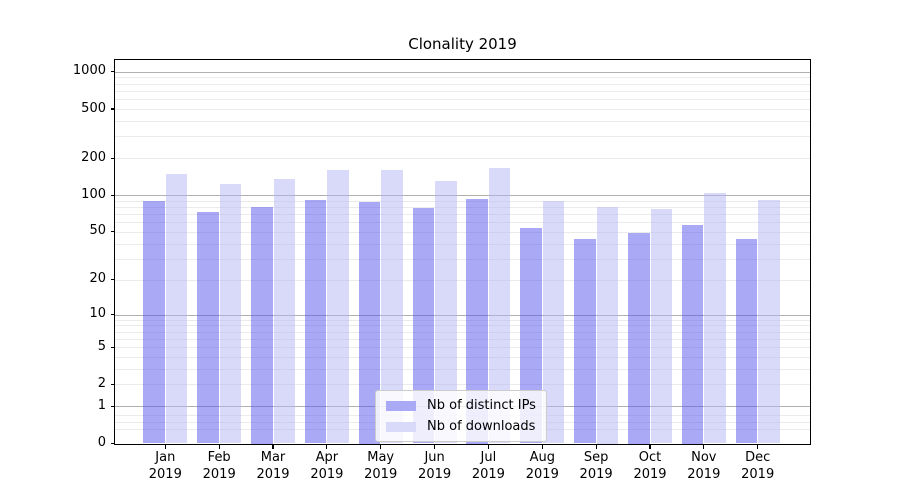  Describe the element at coordinates (758, 466) in the screenshot. I see `x-tick-label: Dec 2019` at that location.